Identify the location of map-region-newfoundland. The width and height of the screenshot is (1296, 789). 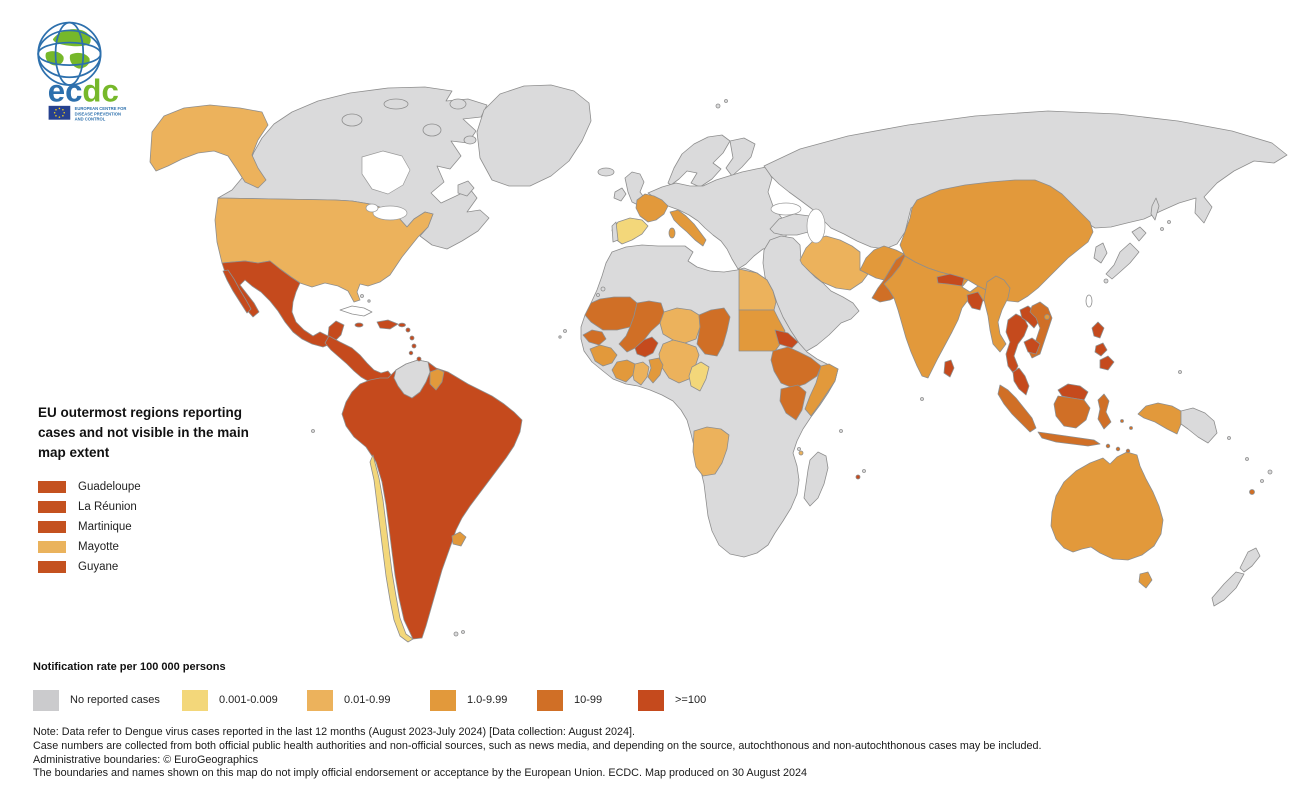
(466, 188).